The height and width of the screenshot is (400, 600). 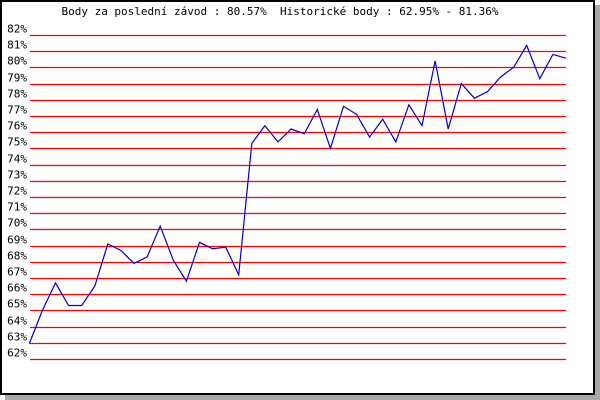 What do you see at coordinates (17, 61) in the screenshot?
I see `y-tick-label: 80%` at bounding box center [17, 61].